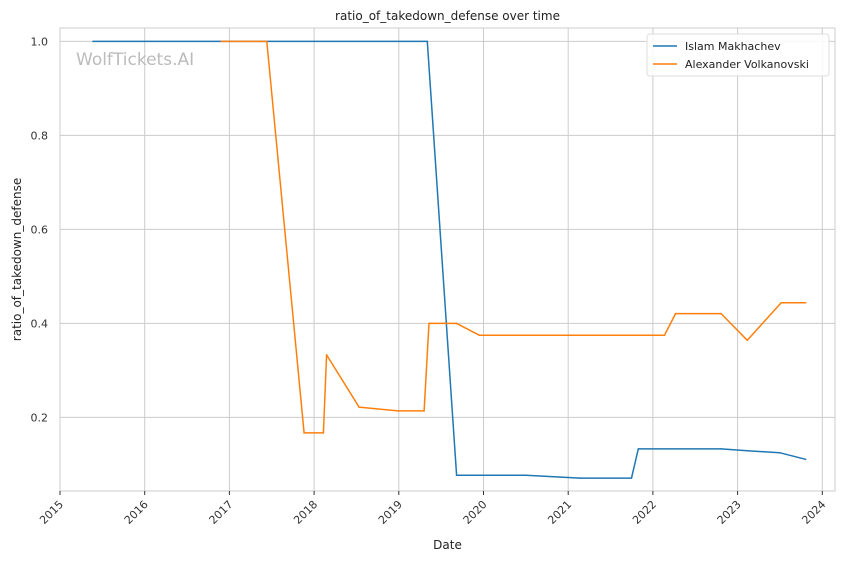  I want to click on legend-label: Alexander Volkanovski, so click(747, 64).